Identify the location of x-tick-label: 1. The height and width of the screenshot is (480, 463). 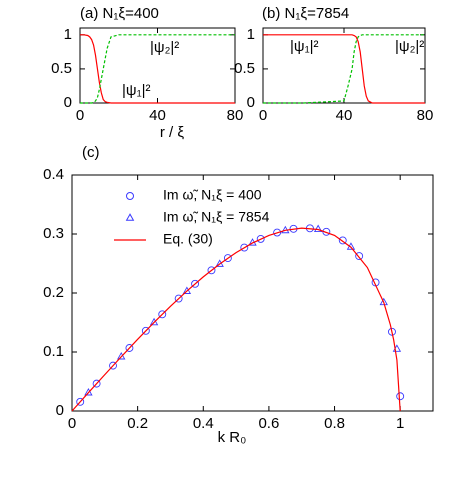
(400, 423).